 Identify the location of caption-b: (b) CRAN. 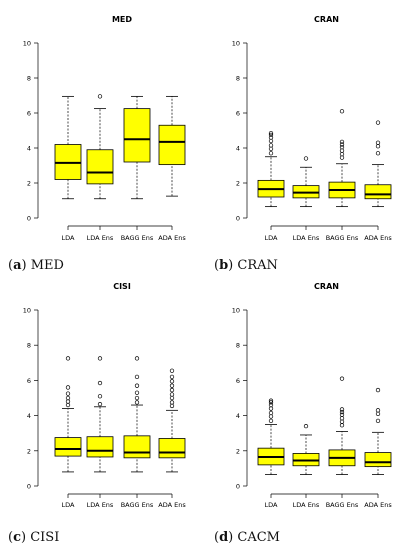
(246, 265).